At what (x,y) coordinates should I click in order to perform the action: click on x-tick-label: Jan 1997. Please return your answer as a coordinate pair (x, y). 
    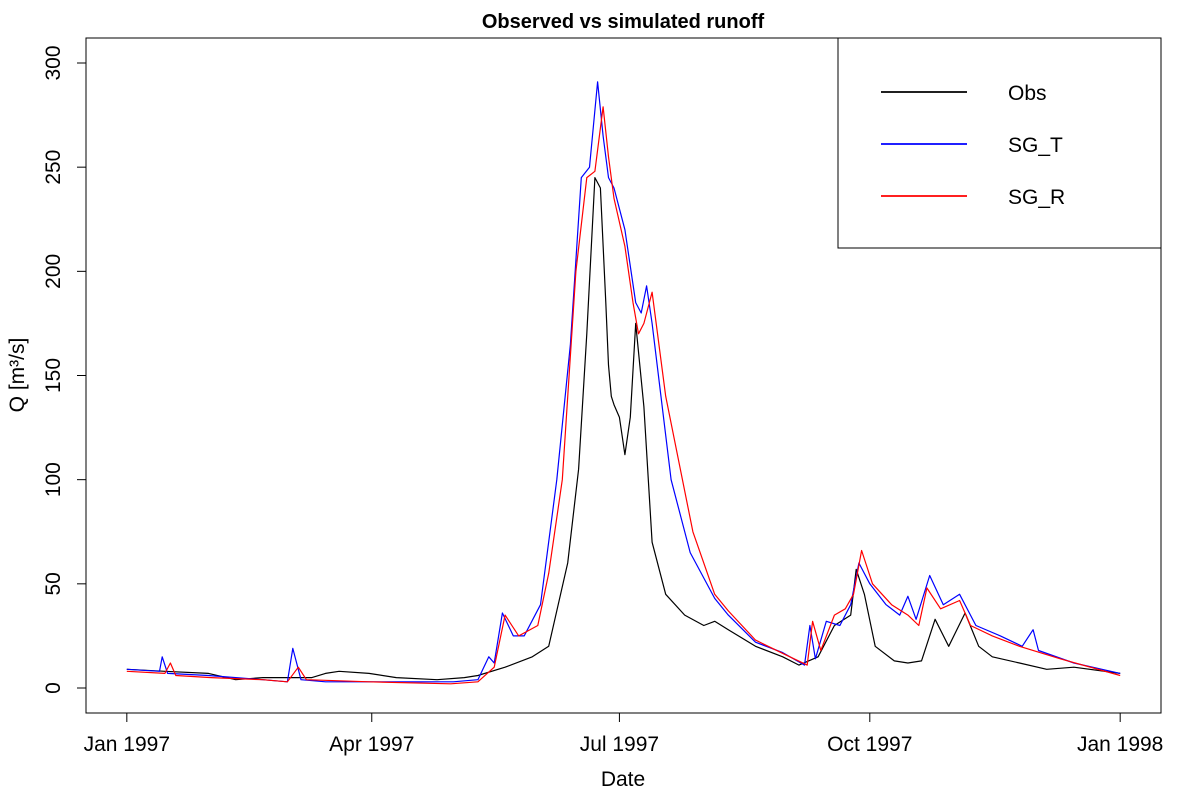
    Looking at the image, I should click on (127, 744).